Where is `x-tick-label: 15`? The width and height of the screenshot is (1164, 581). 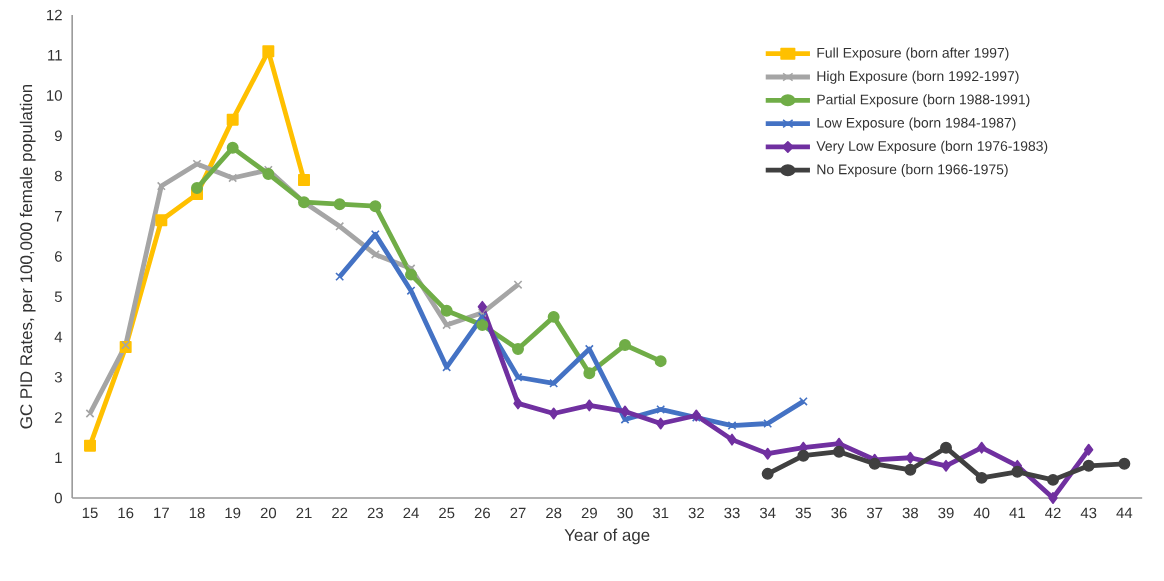 x-tick-label: 15 is located at coordinates (90, 513).